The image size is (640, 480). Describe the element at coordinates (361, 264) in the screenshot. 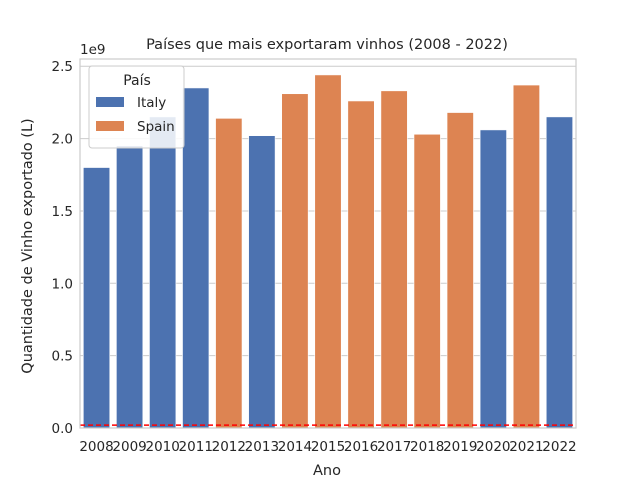

I see `bar-2016-spain` at that location.